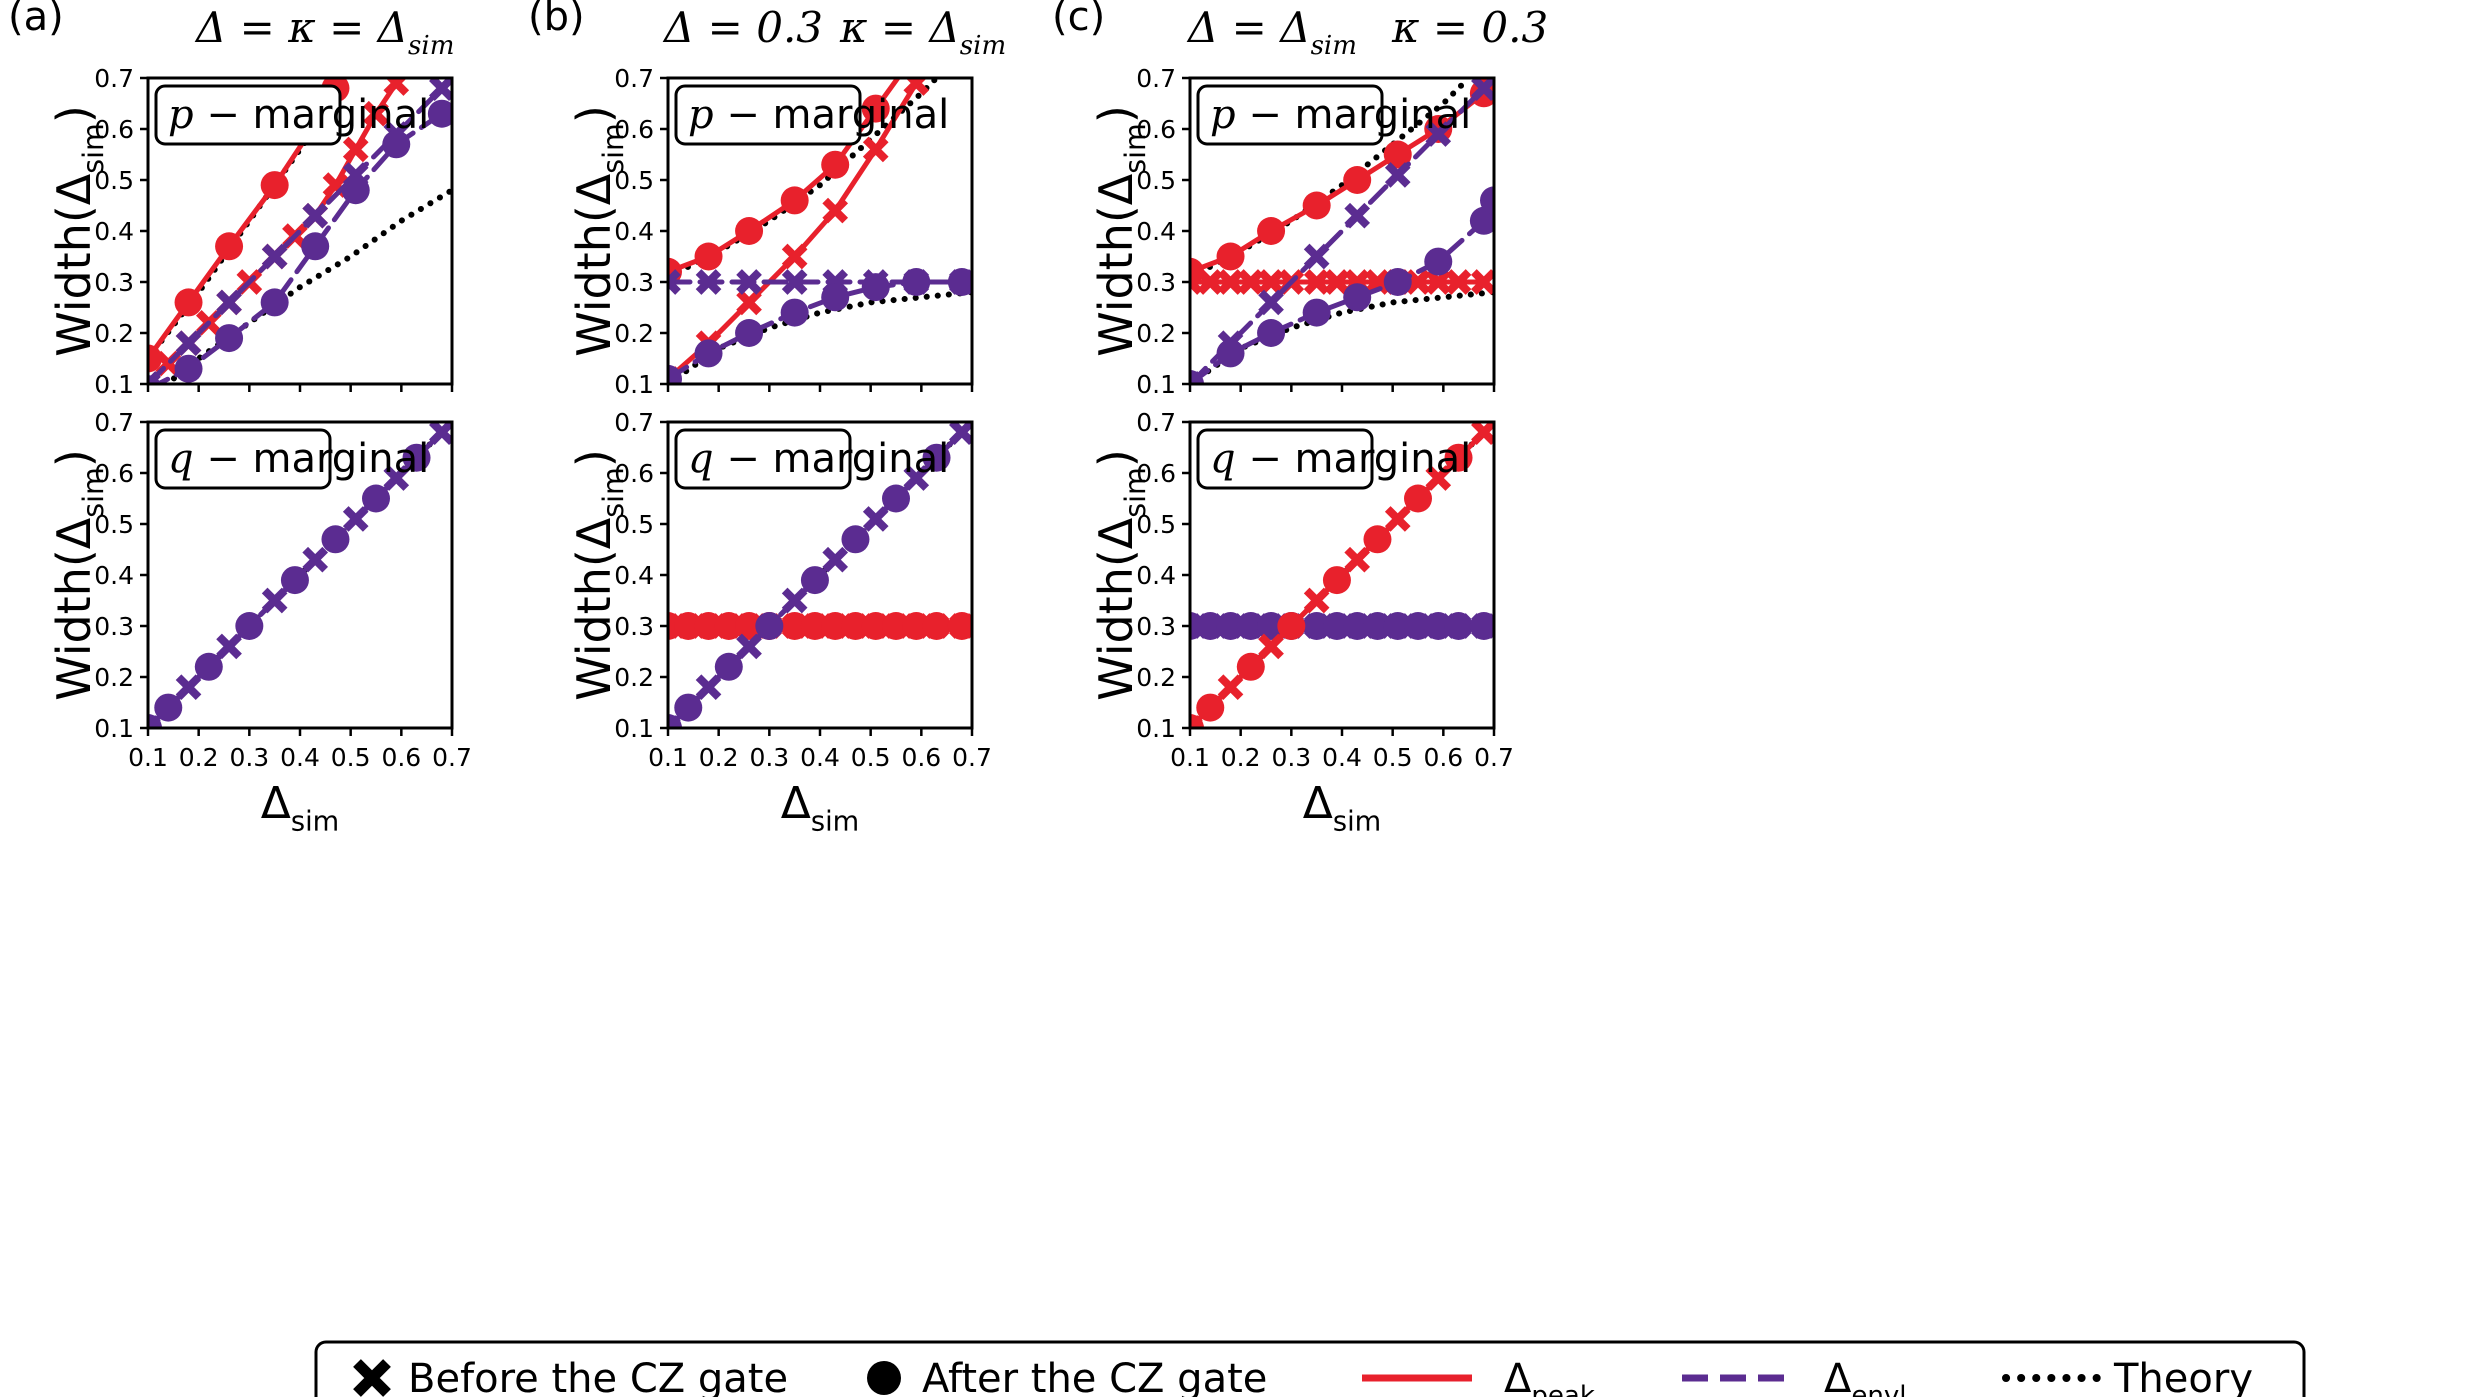 This screenshot has width=2470, height=1397. Describe the element at coordinates (884, 1378) in the screenshot. I see `legend-after-marker` at that location.